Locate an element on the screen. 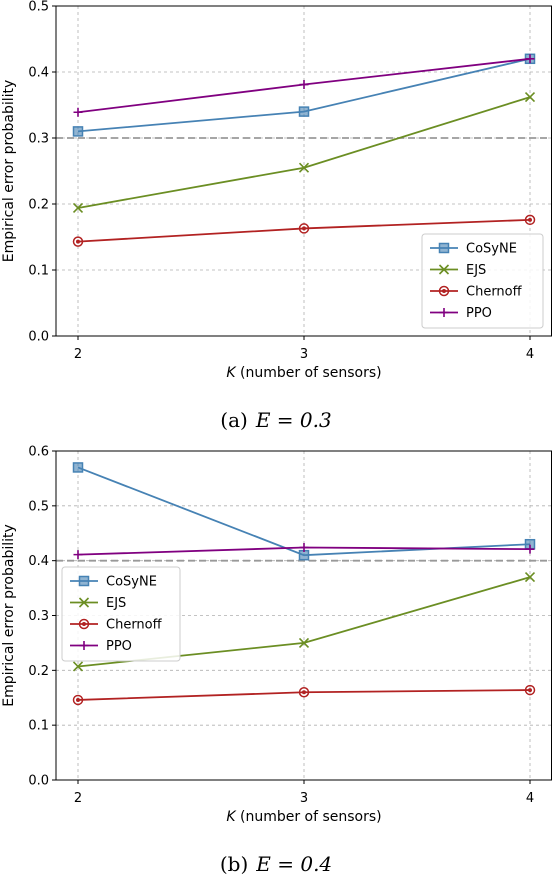  figure-caption: (a) E = 0.3 is located at coordinates (275, 420).